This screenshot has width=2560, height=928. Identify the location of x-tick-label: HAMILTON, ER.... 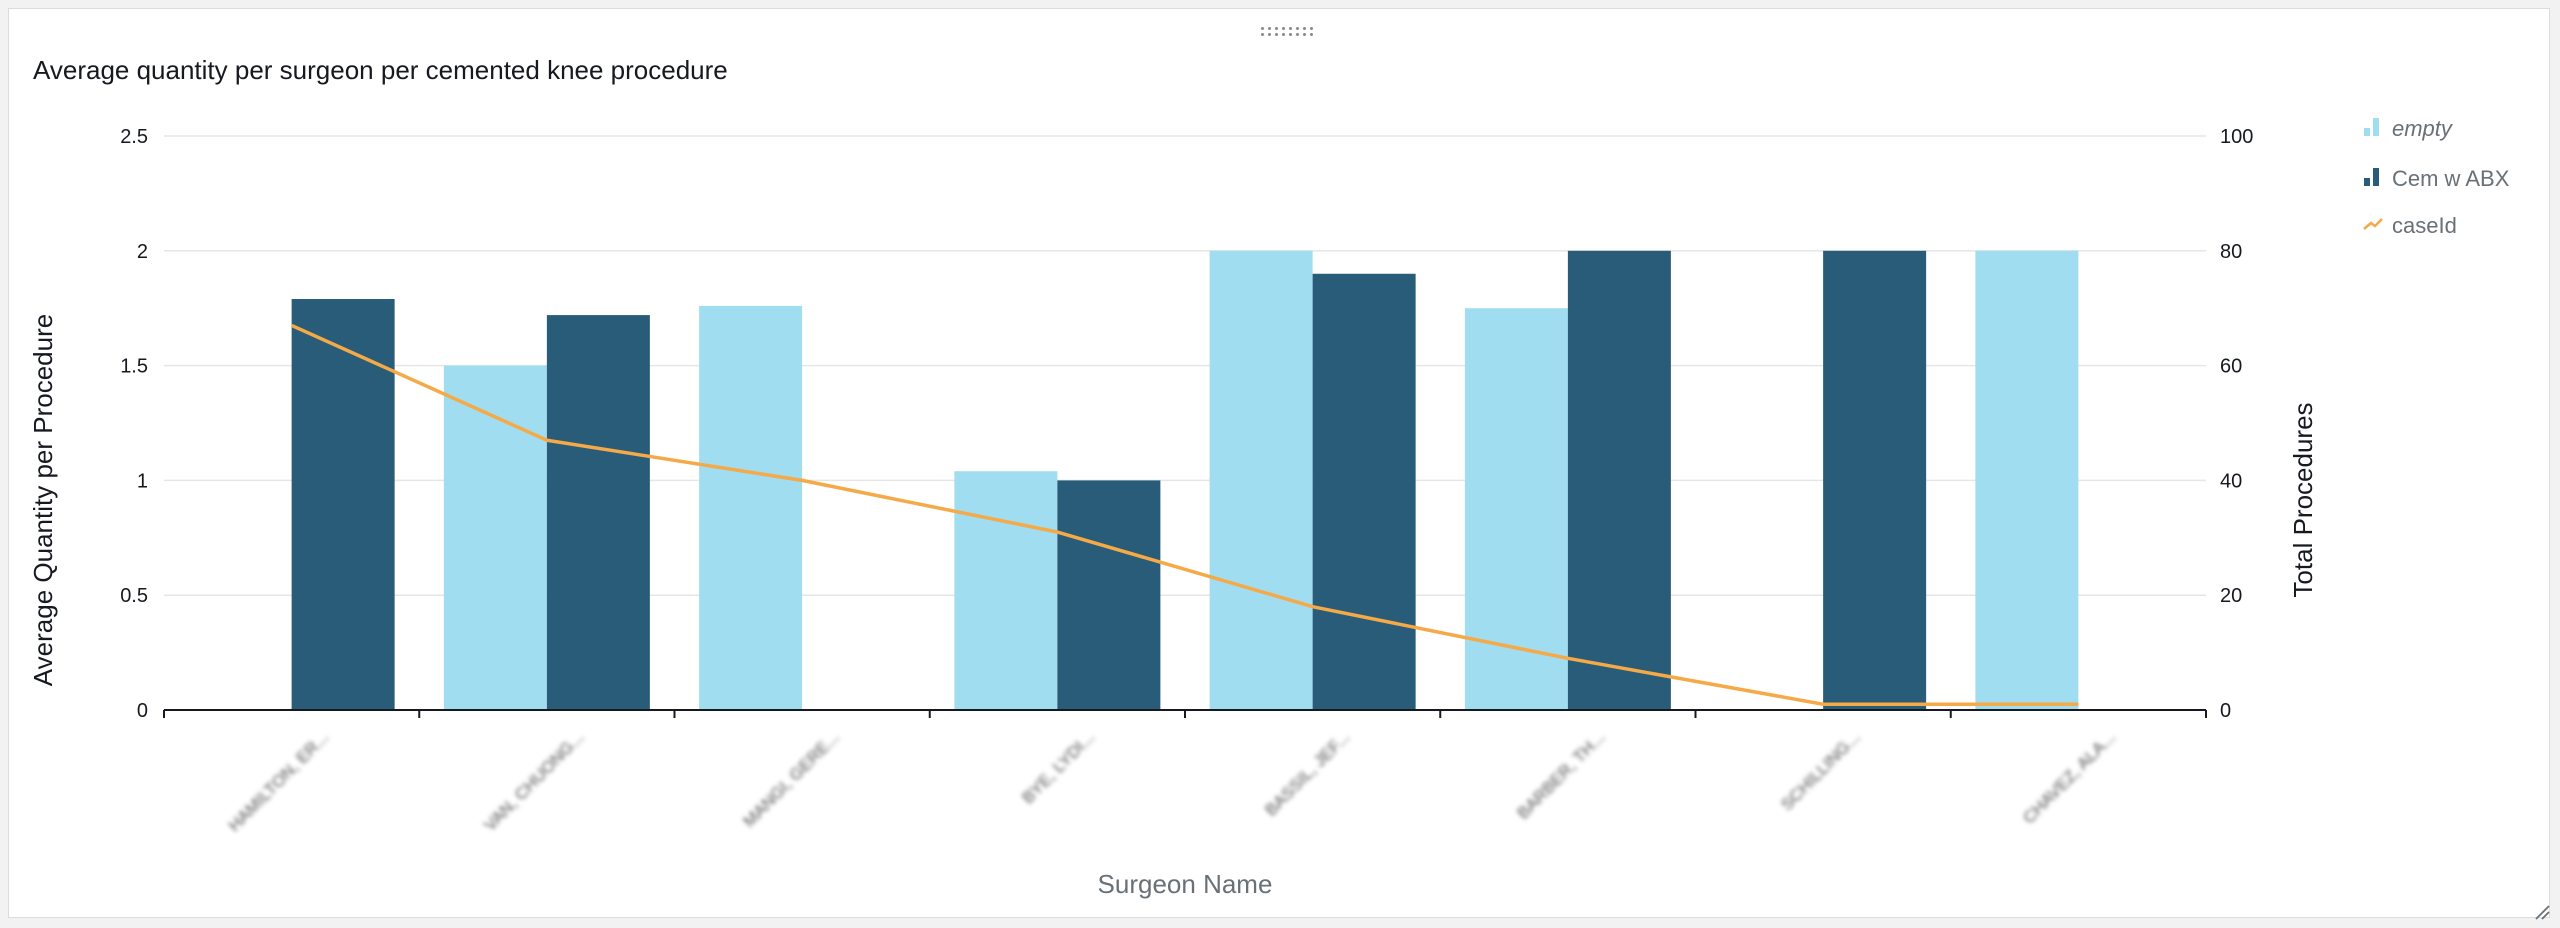
(279, 781).